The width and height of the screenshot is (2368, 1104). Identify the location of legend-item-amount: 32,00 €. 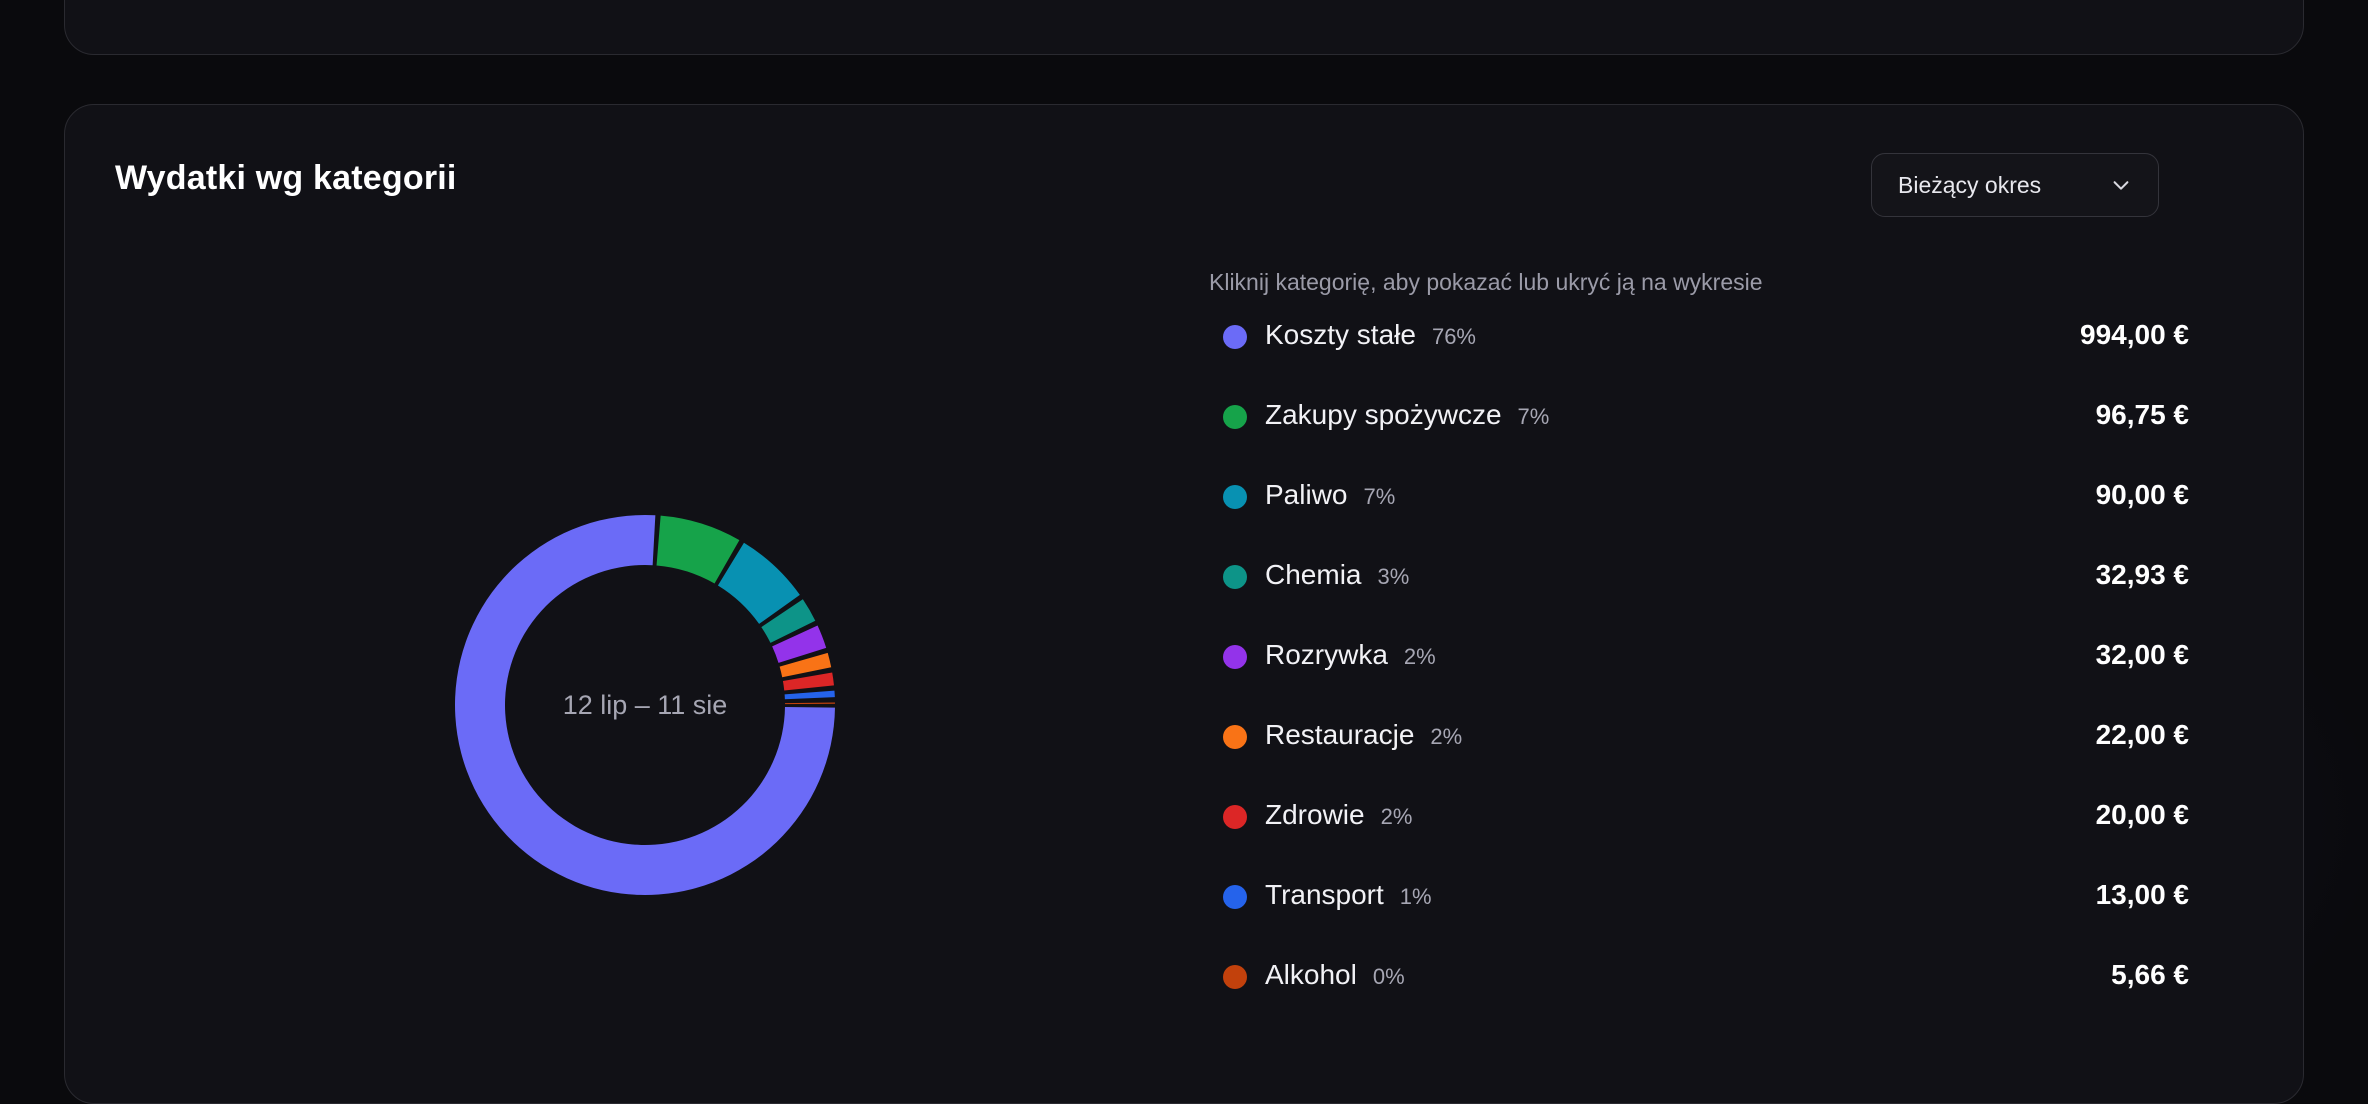
(2142, 654).